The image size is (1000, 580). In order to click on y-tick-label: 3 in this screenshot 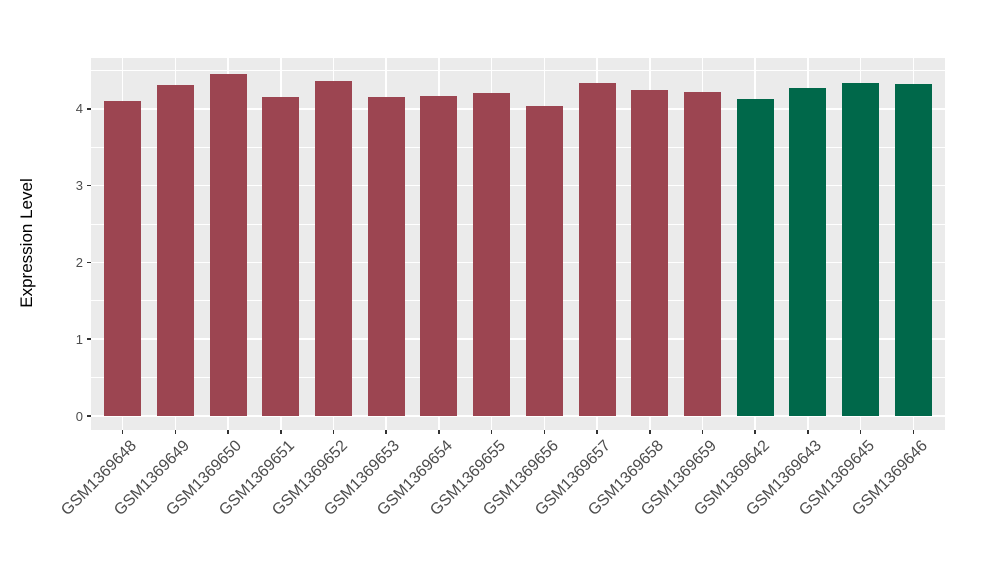, I will do `click(79, 186)`.